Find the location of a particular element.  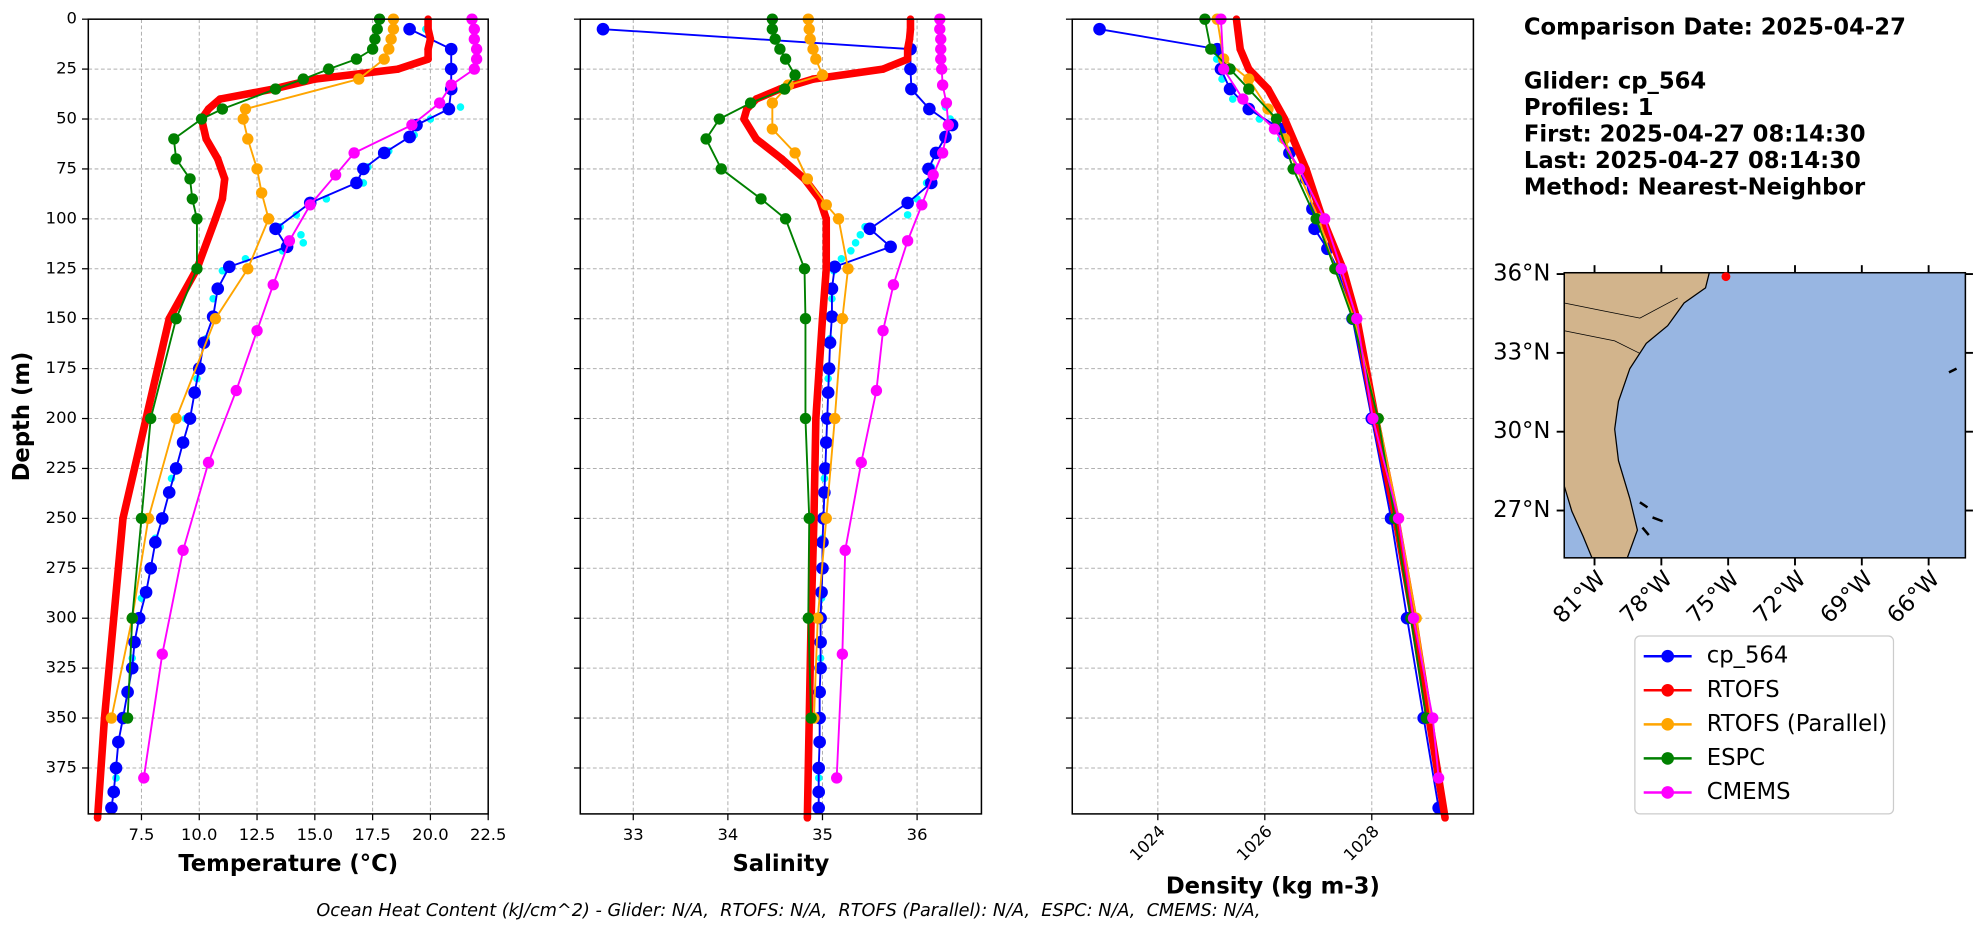

x-tick-label: 22.5 is located at coordinates (488, 834).